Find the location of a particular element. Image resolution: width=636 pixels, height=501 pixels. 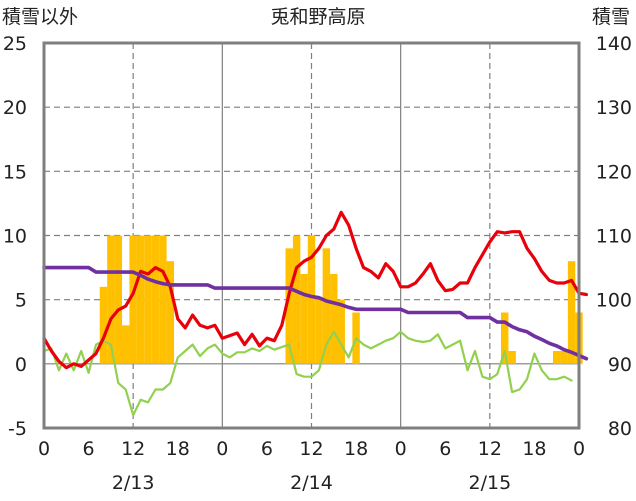

left-axis-label: 積雪以外 is located at coordinates (40, 17).